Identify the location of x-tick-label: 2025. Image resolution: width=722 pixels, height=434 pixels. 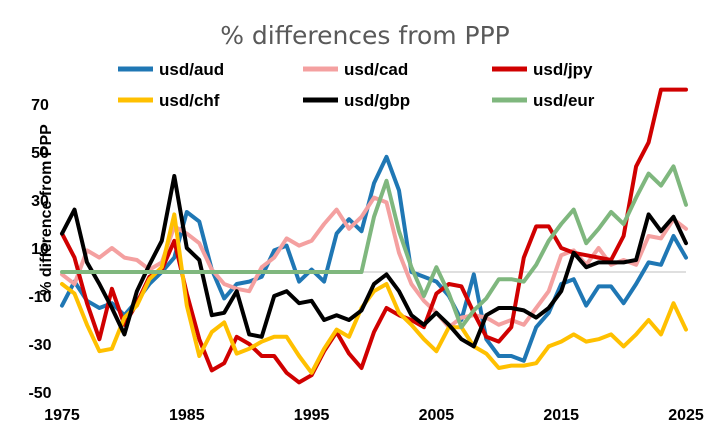
(686, 415).